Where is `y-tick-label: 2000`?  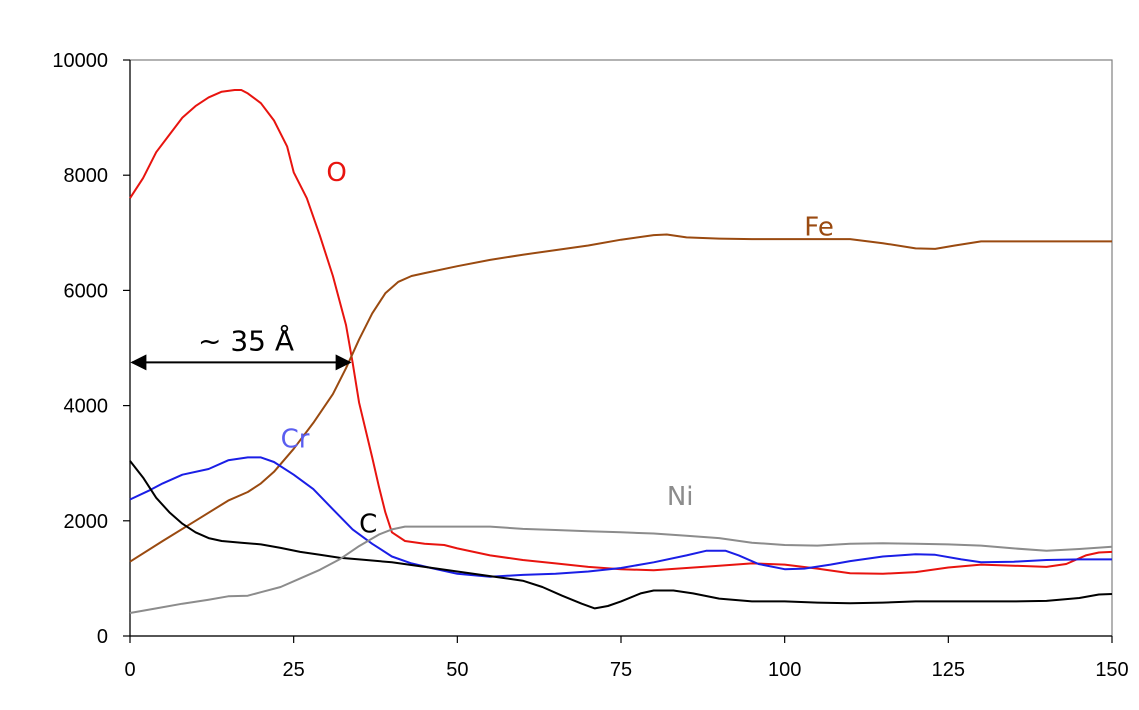 y-tick-label: 2000 is located at coordinates (86, 522).